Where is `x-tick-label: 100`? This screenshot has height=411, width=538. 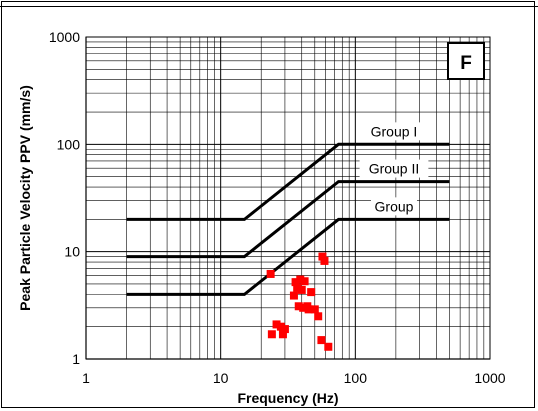
x-tick-label: 100 is located at coordinates (356, 378).